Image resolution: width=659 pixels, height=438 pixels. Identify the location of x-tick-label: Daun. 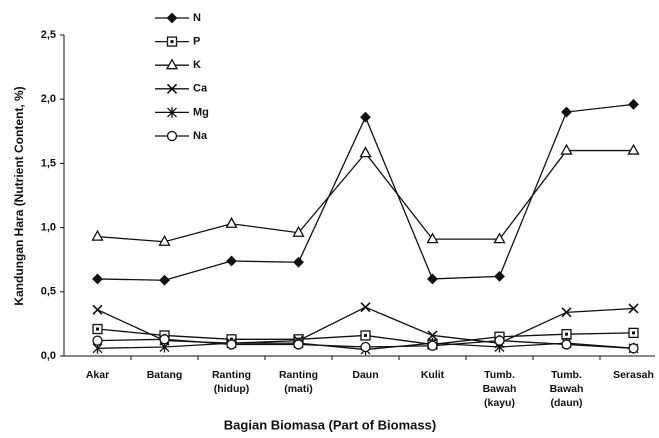
(365, 375).